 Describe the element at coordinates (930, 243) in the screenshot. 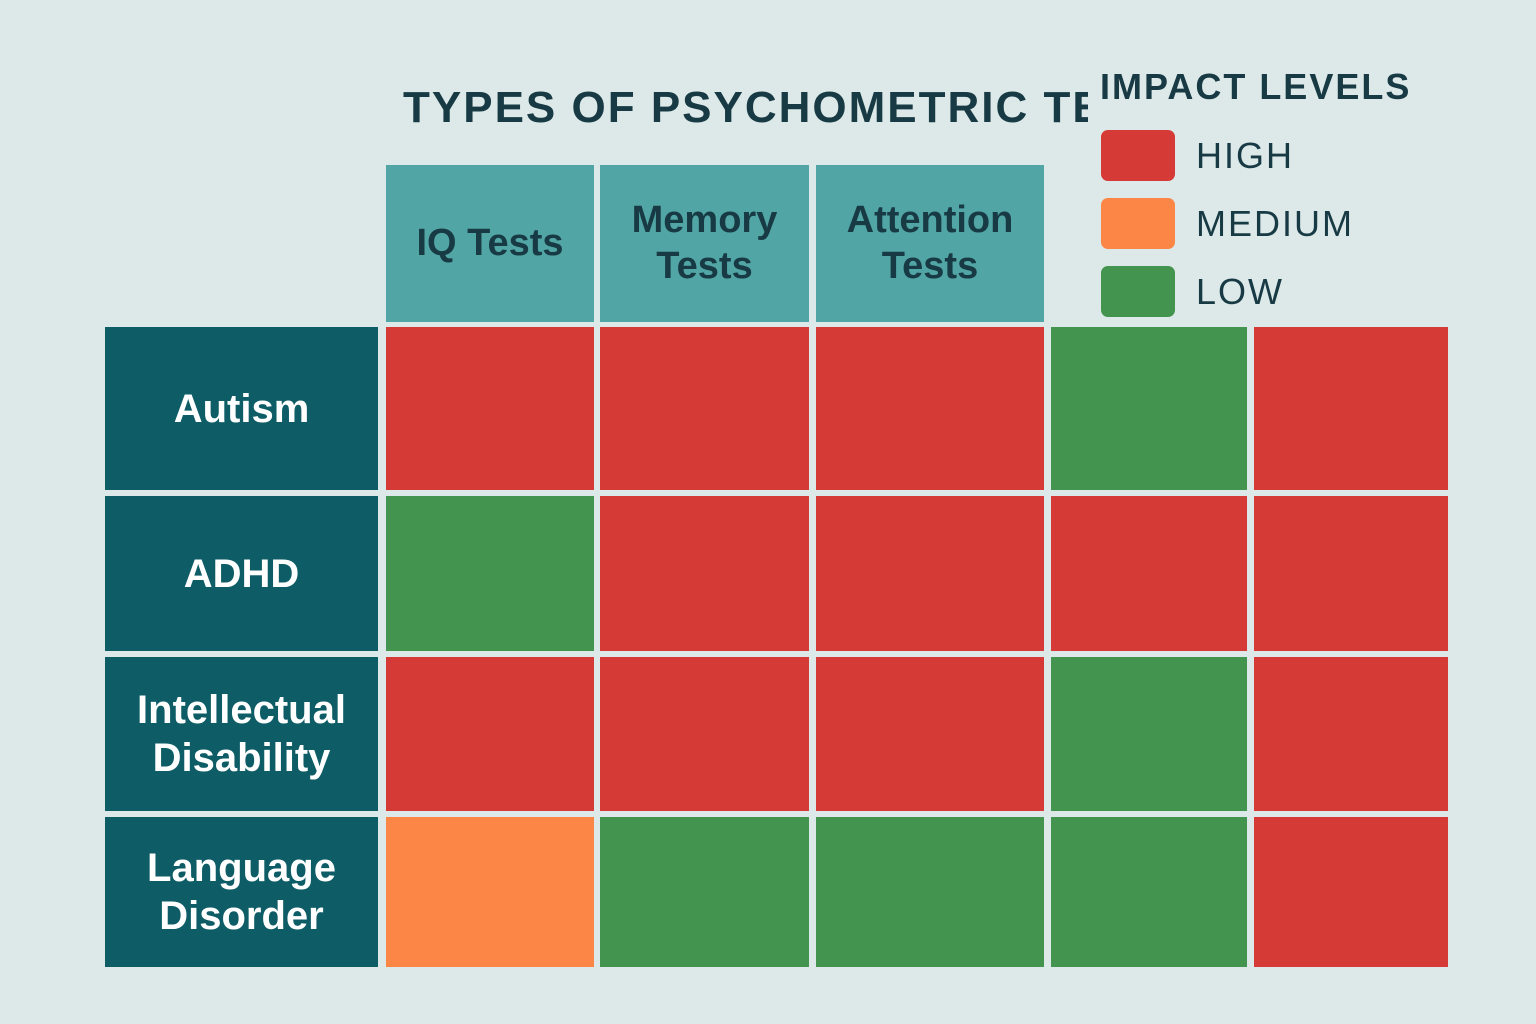

I see `column-header: Attention Tests` at that location.